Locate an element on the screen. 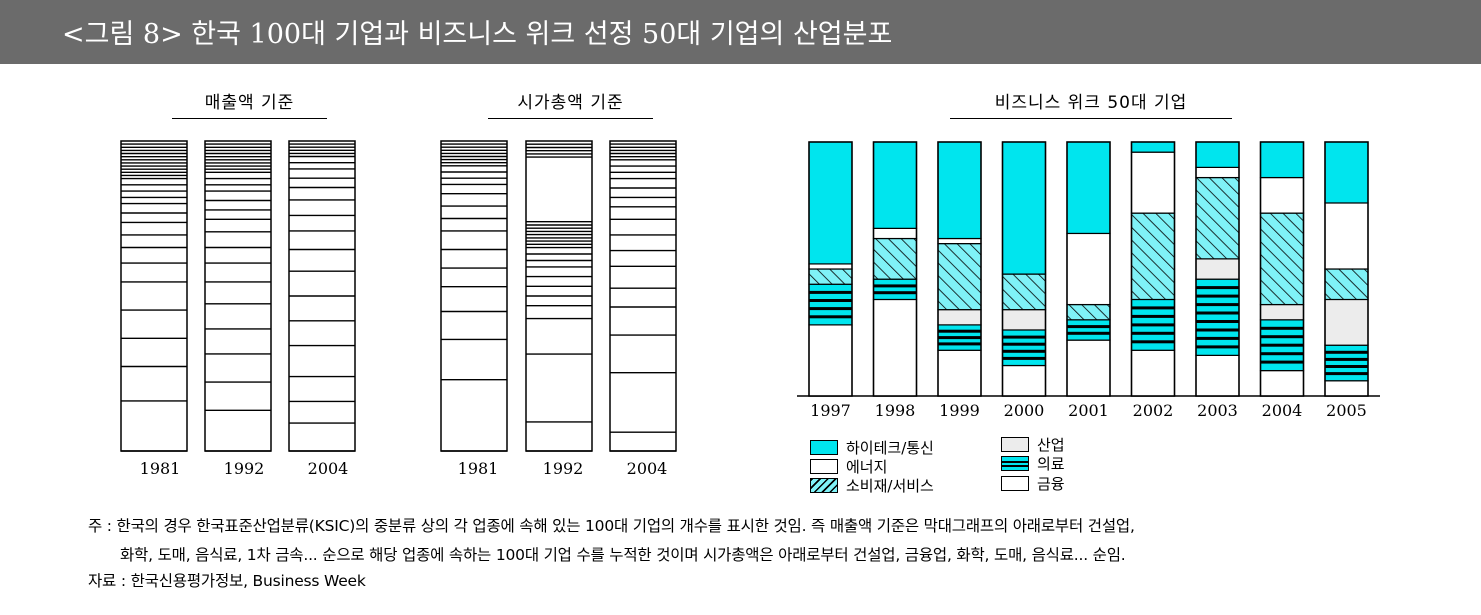 The width and height of the screenshot is (1481, 615). panel-title-businessweek: 비즈니스 위크 50대 기업 is located at coordinates (1091, 103).